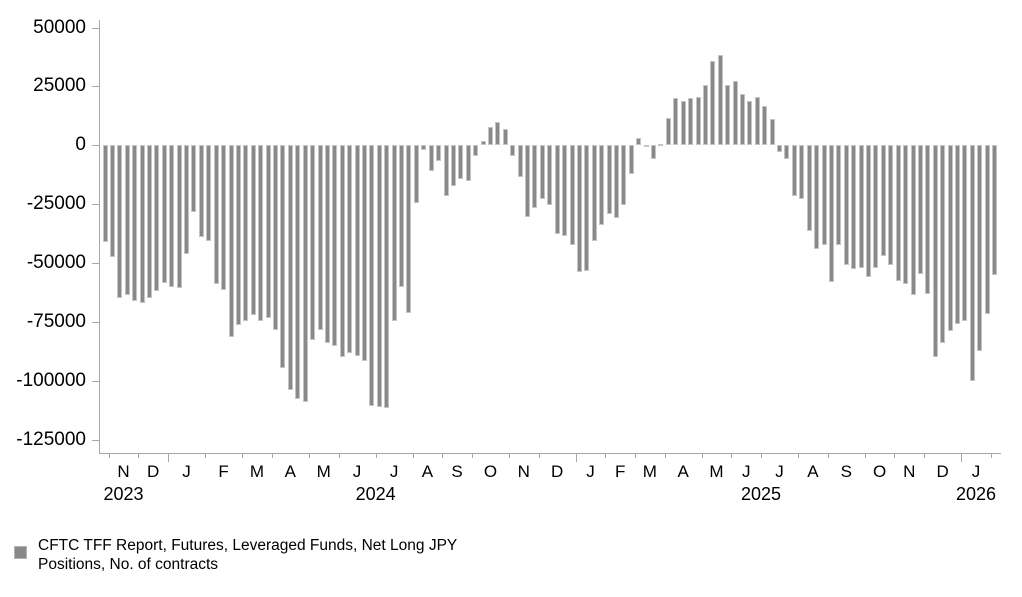  What do you see at coordinates (223, 471) in the screenshot?
I see `x-axis-month-label: F` at bounding box center [223, 471].